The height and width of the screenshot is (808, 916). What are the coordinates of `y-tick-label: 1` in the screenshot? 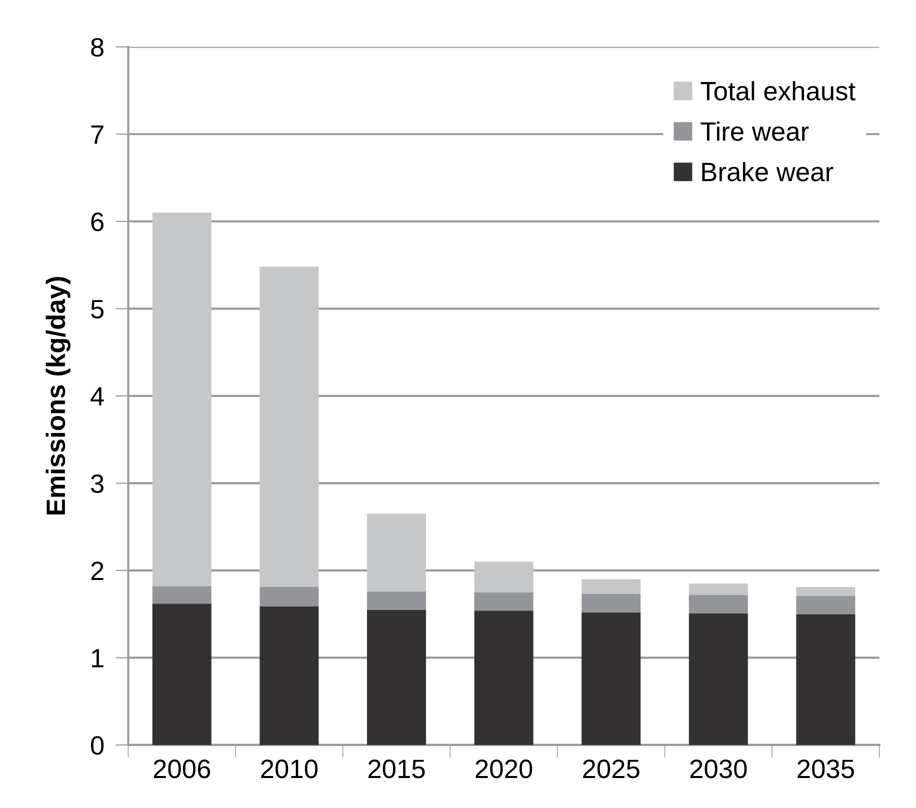 It's located at (98, 658).